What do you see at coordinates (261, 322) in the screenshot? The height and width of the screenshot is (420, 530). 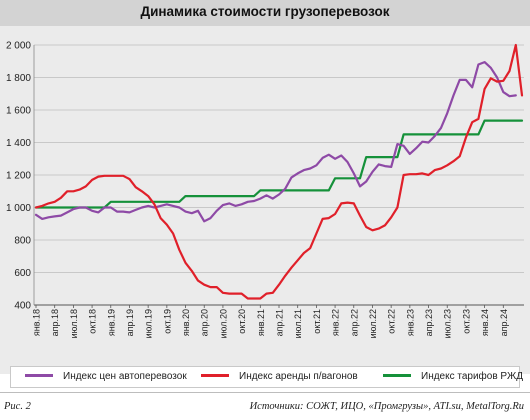 I see `x-tick-label: янв.21` at bounding box center [261, 322].